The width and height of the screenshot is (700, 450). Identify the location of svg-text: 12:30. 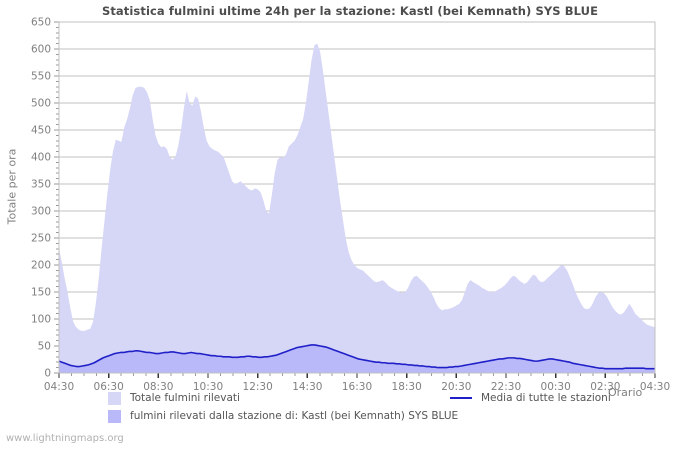
(258, 387).